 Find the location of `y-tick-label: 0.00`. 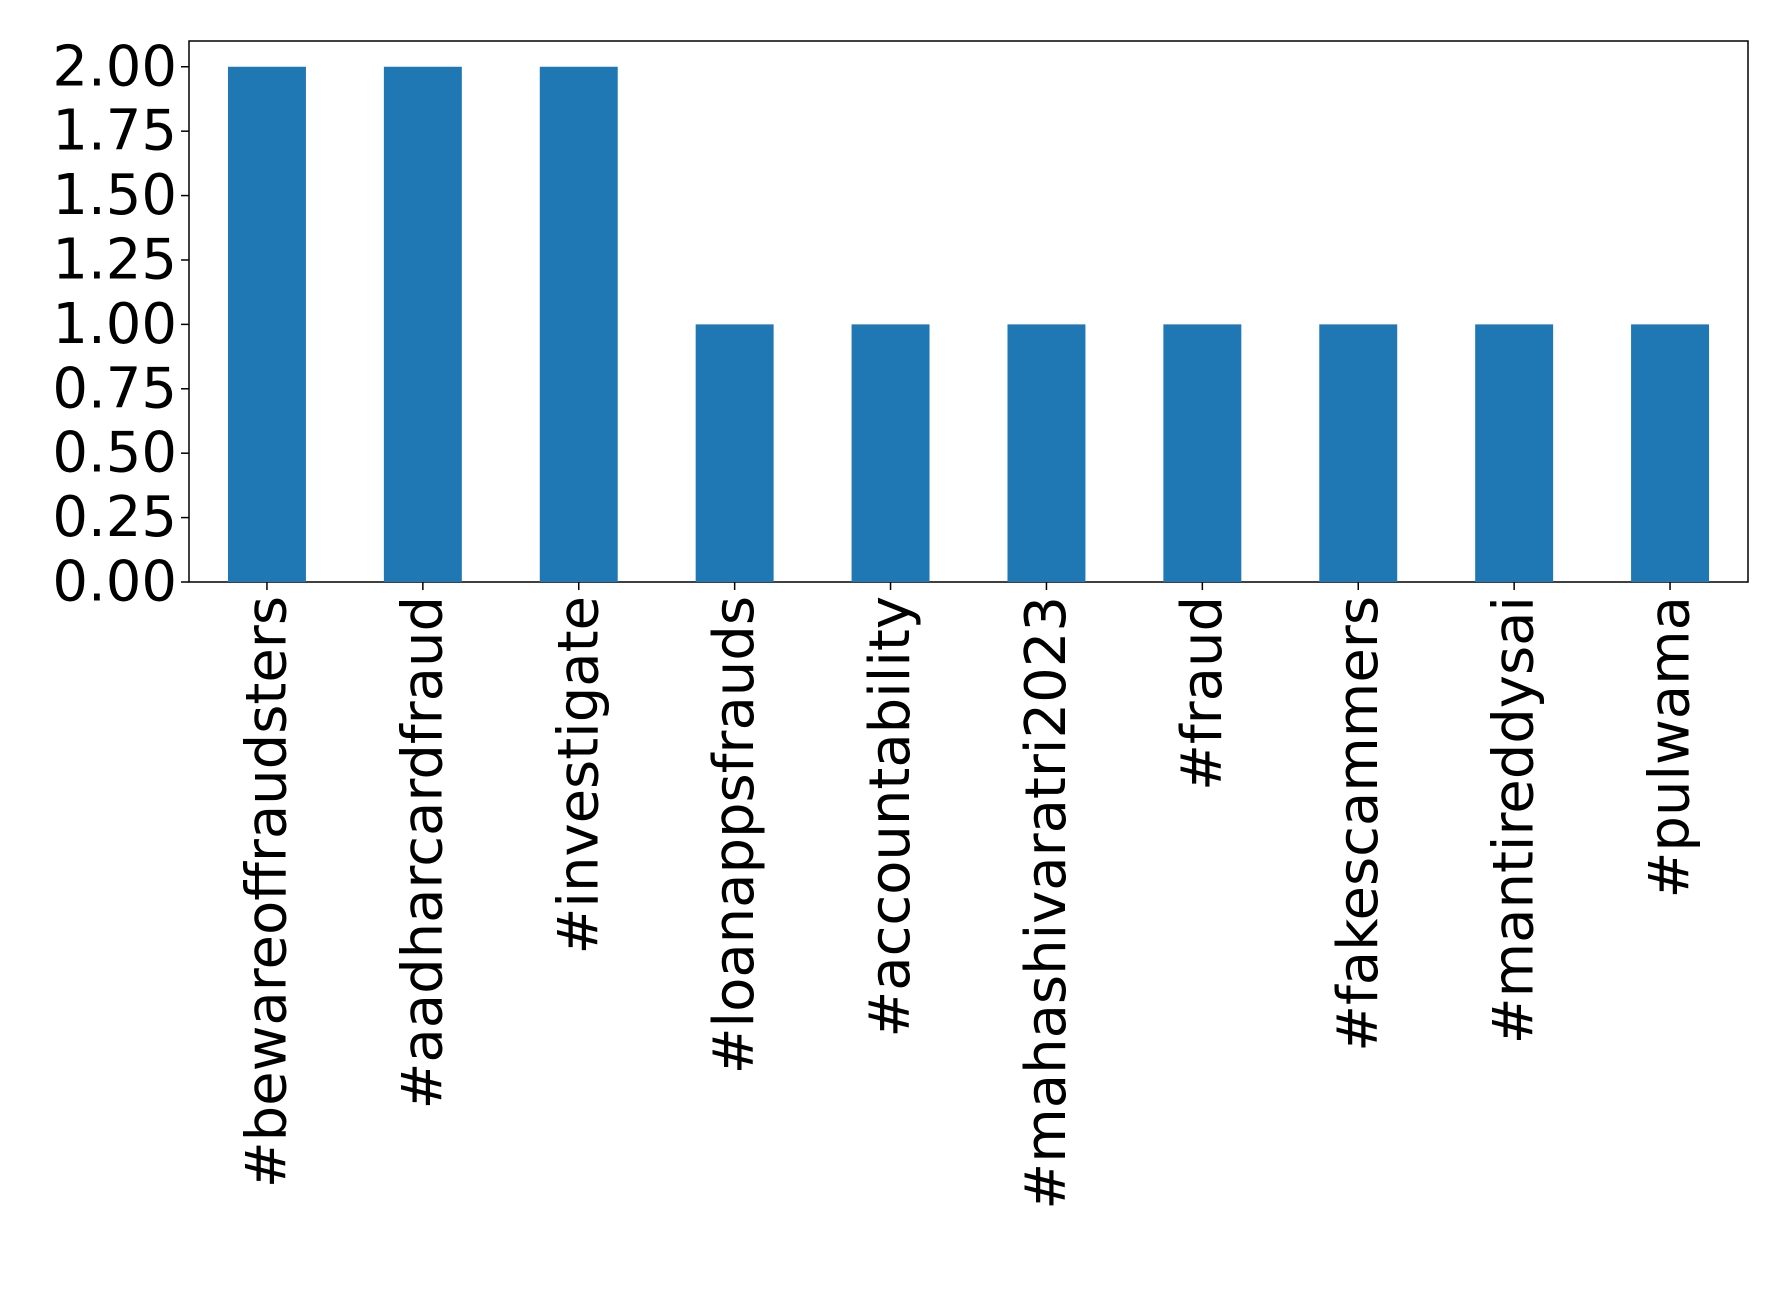

y-tick-label: 0.00 is located at coordinates (114, 582).